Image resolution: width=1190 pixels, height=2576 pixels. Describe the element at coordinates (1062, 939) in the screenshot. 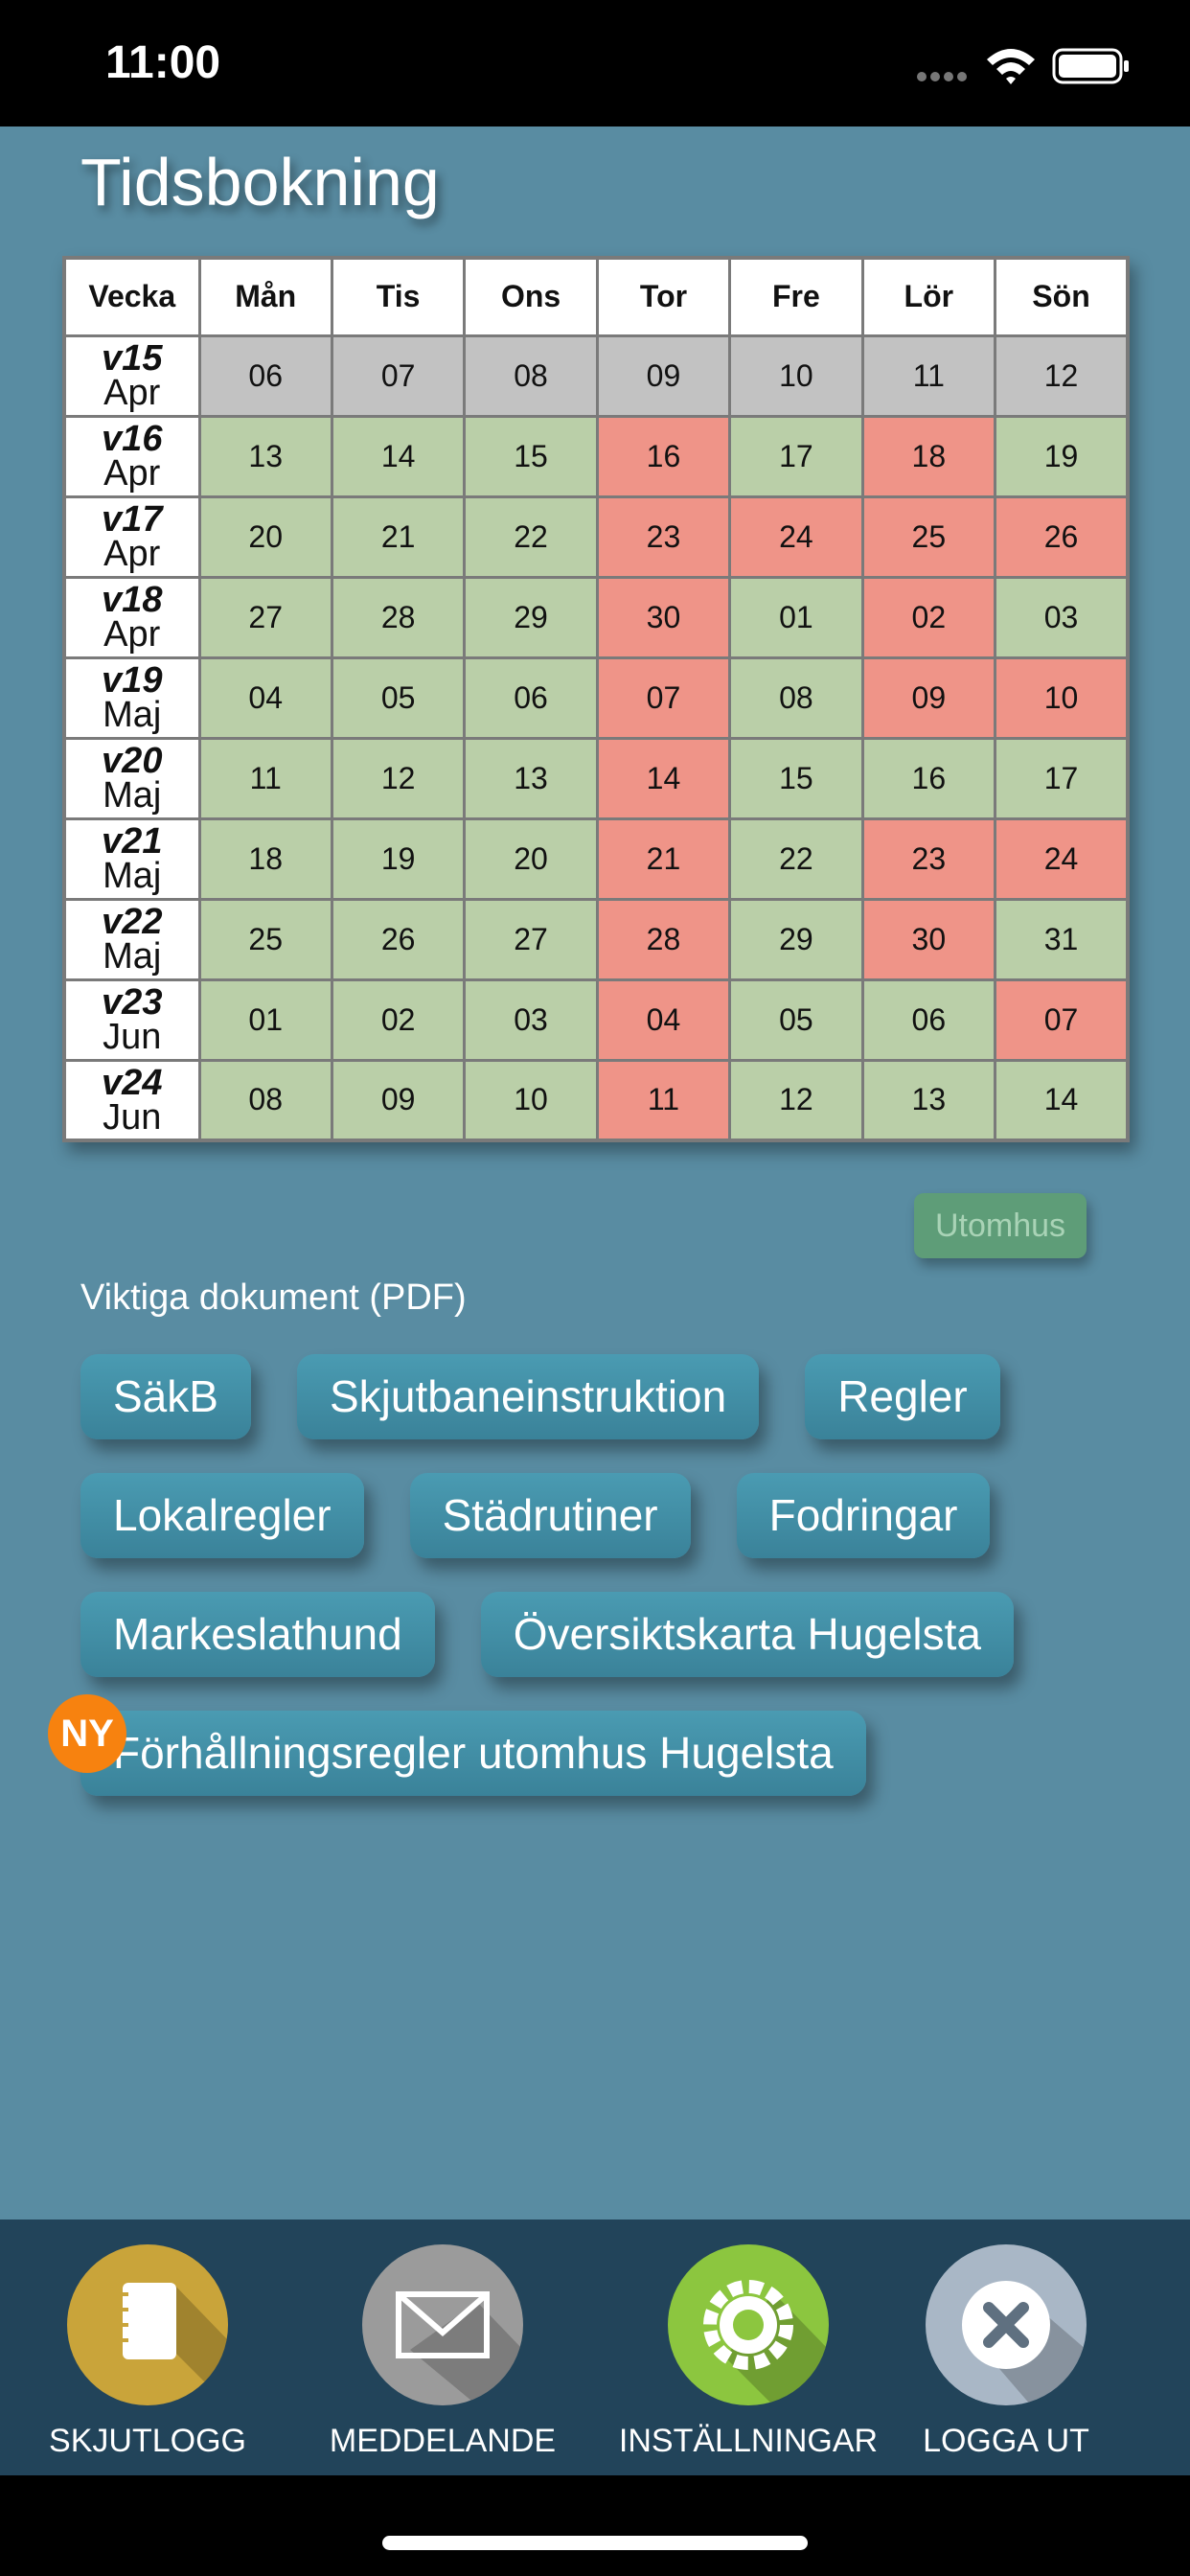

I see `day-cell: 31` at that location.